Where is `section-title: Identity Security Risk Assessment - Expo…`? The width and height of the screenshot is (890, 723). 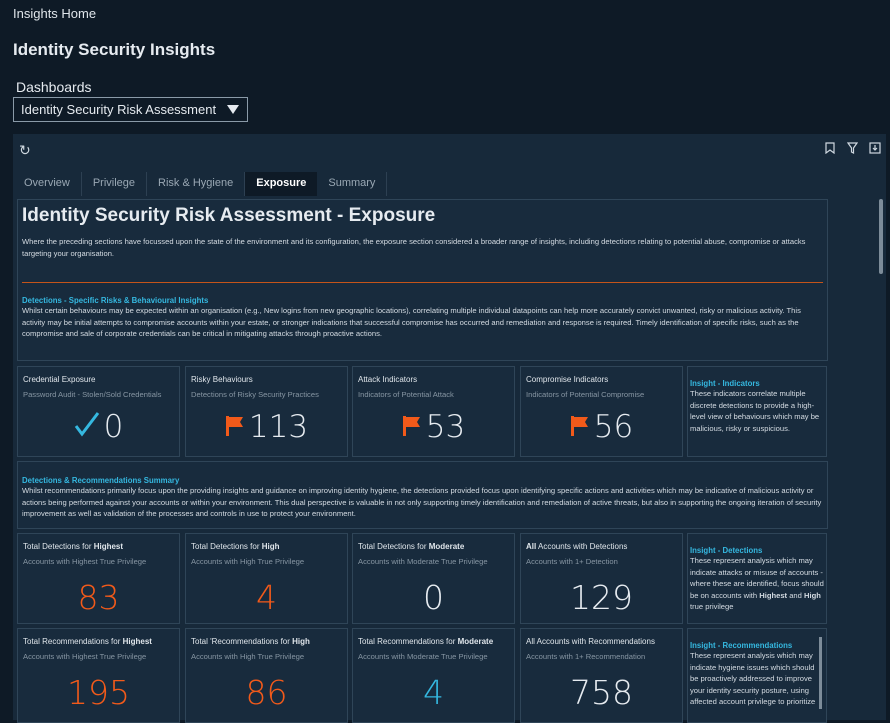
section-title: Identity Security Risk Assessment - Expo… is located at coordinates (229, 215).